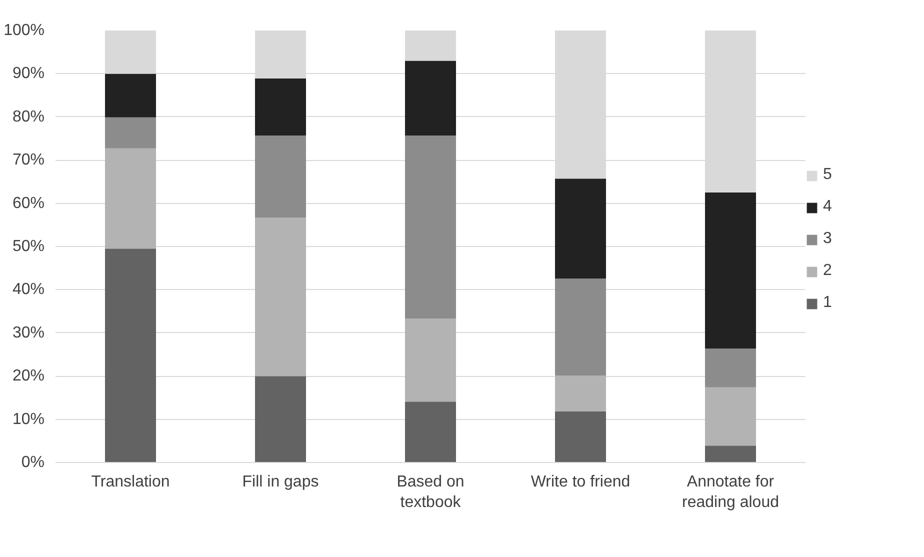 This screenshot has width=924, height=557. Describe the element at coordinates (828, 303) in the screenshot. I see `legend-label: 1` at that location.